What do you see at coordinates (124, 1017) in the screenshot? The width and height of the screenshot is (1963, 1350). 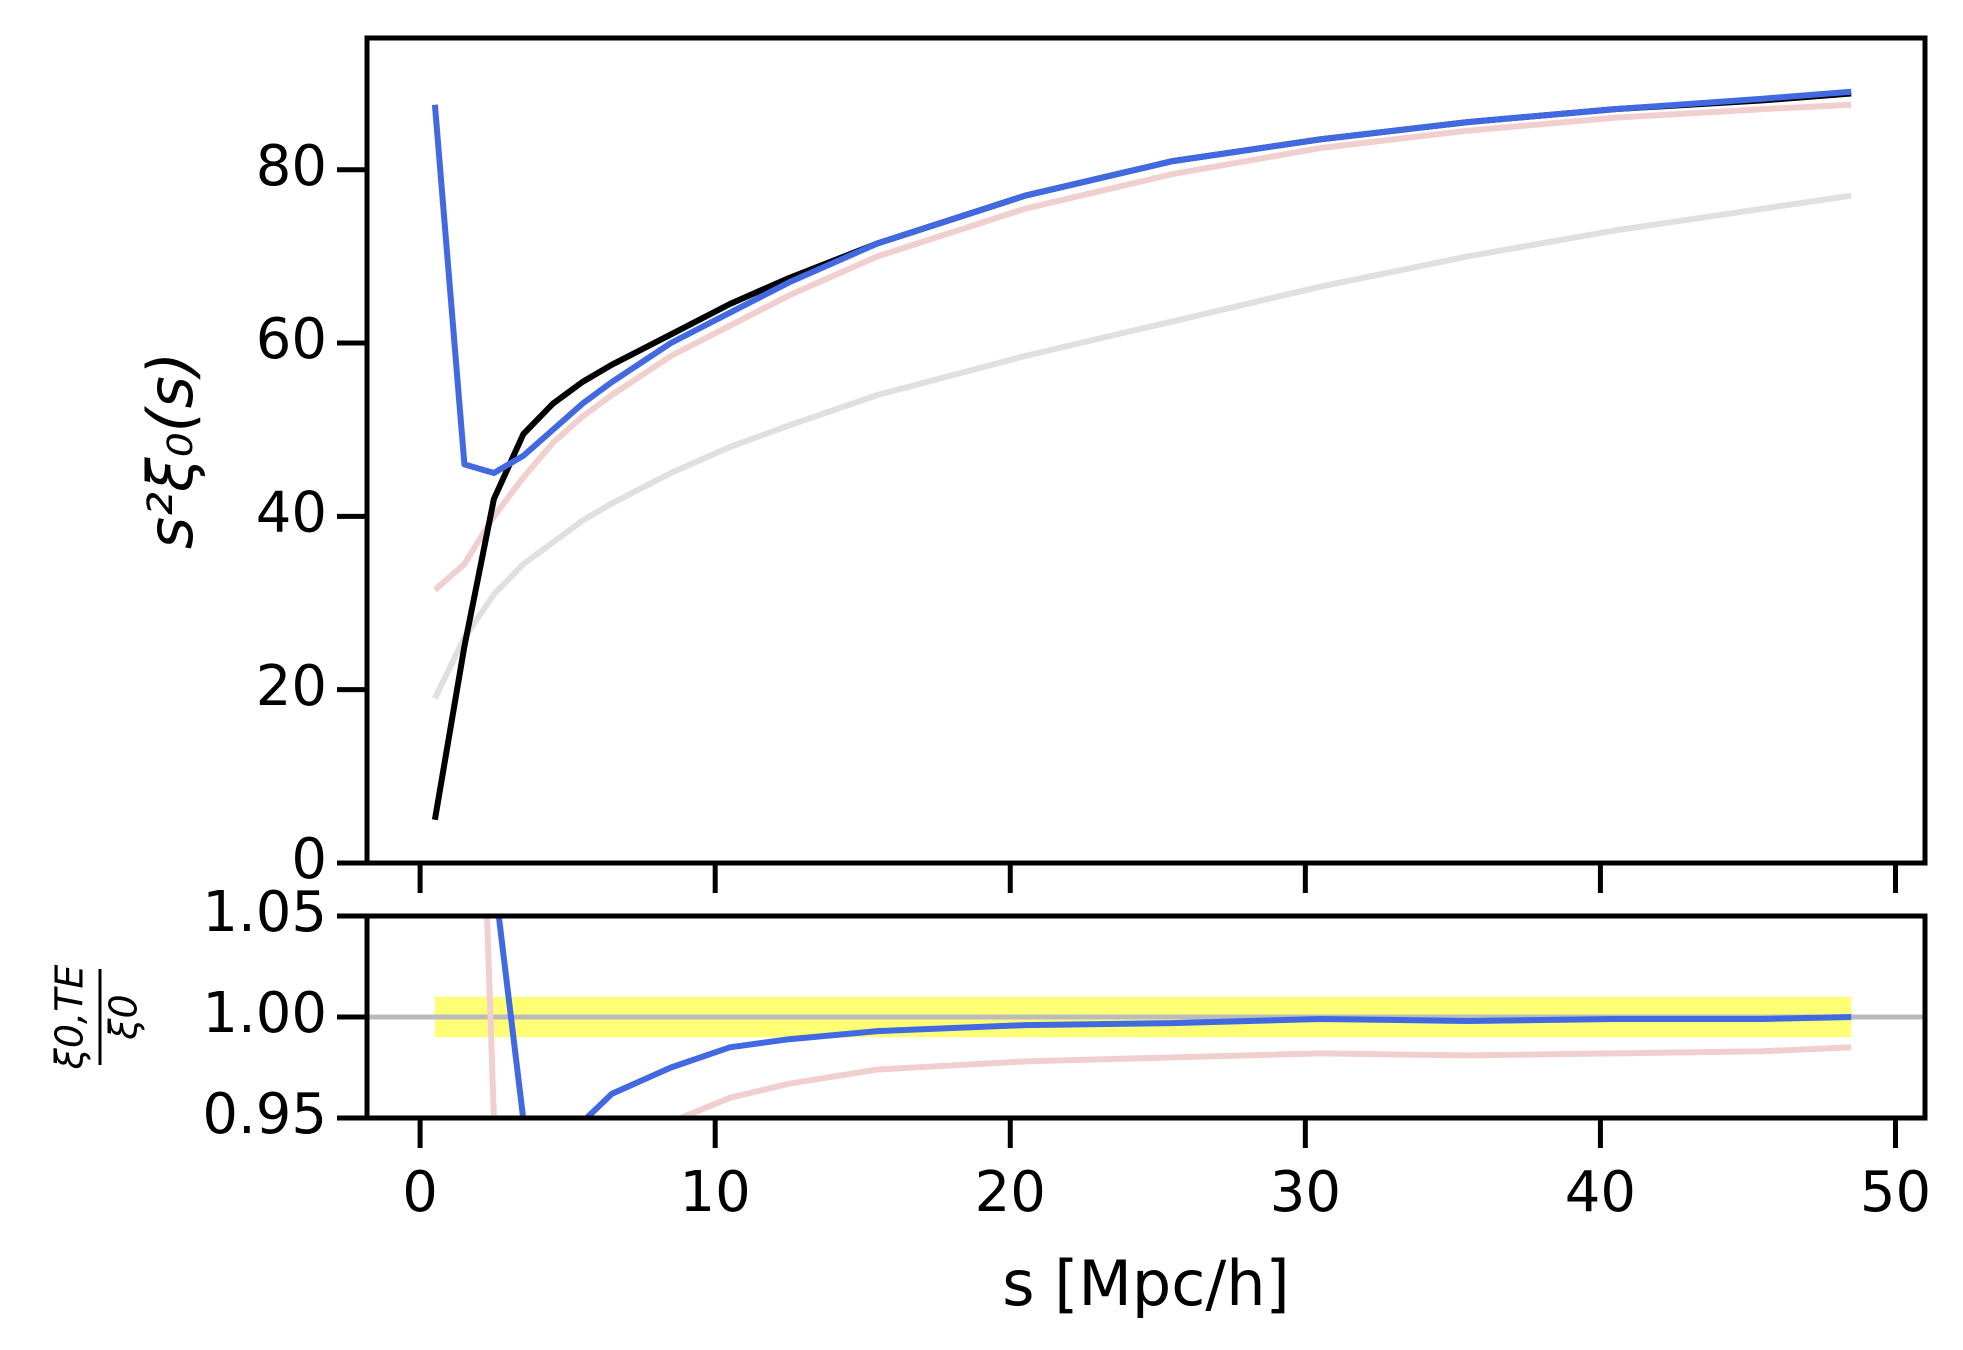 I see `y-label-denominator: ξ0` at bounding box center [124, 1017].